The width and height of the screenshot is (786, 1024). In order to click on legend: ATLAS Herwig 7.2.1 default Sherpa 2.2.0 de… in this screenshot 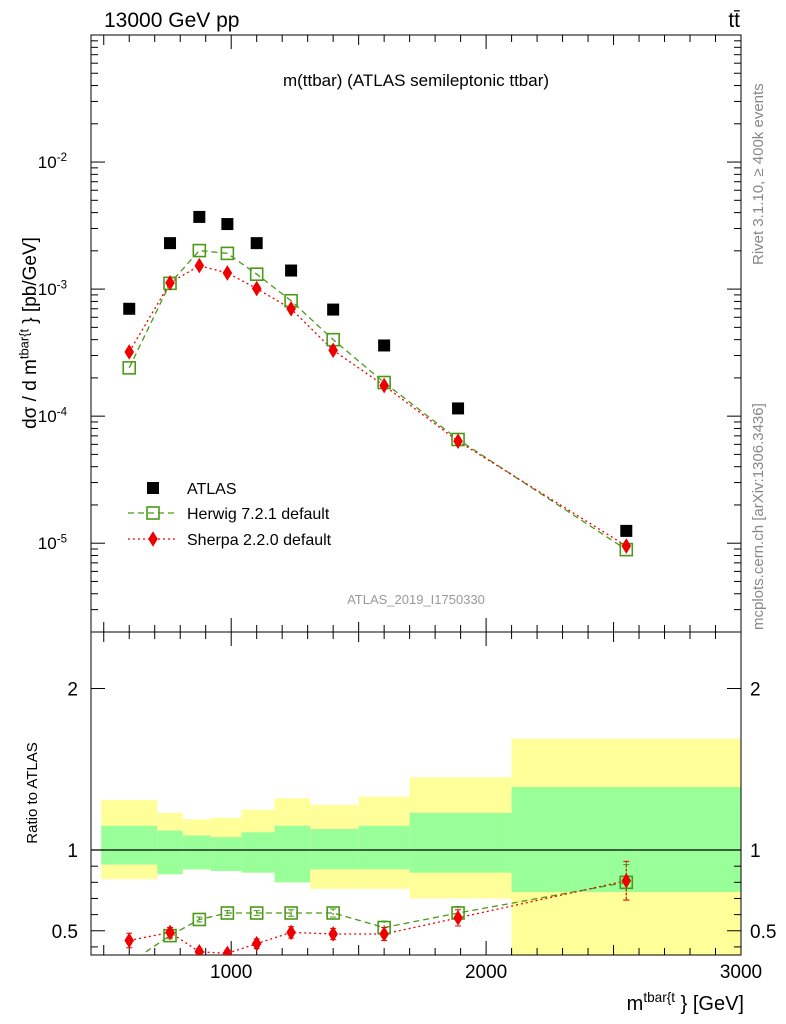, I will do `click(230, 515)`.